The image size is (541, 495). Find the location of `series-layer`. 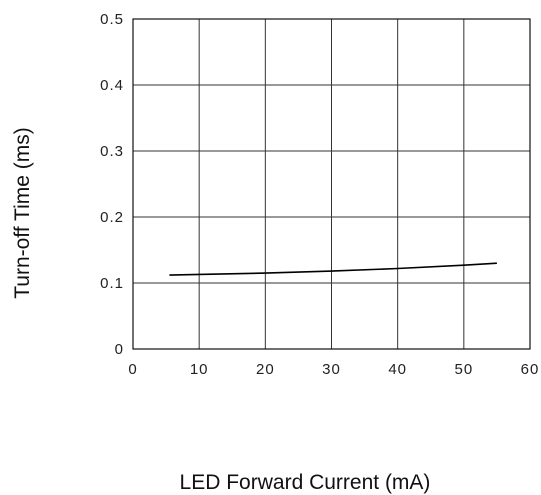

series-layer is located at coordinates (333, 269).